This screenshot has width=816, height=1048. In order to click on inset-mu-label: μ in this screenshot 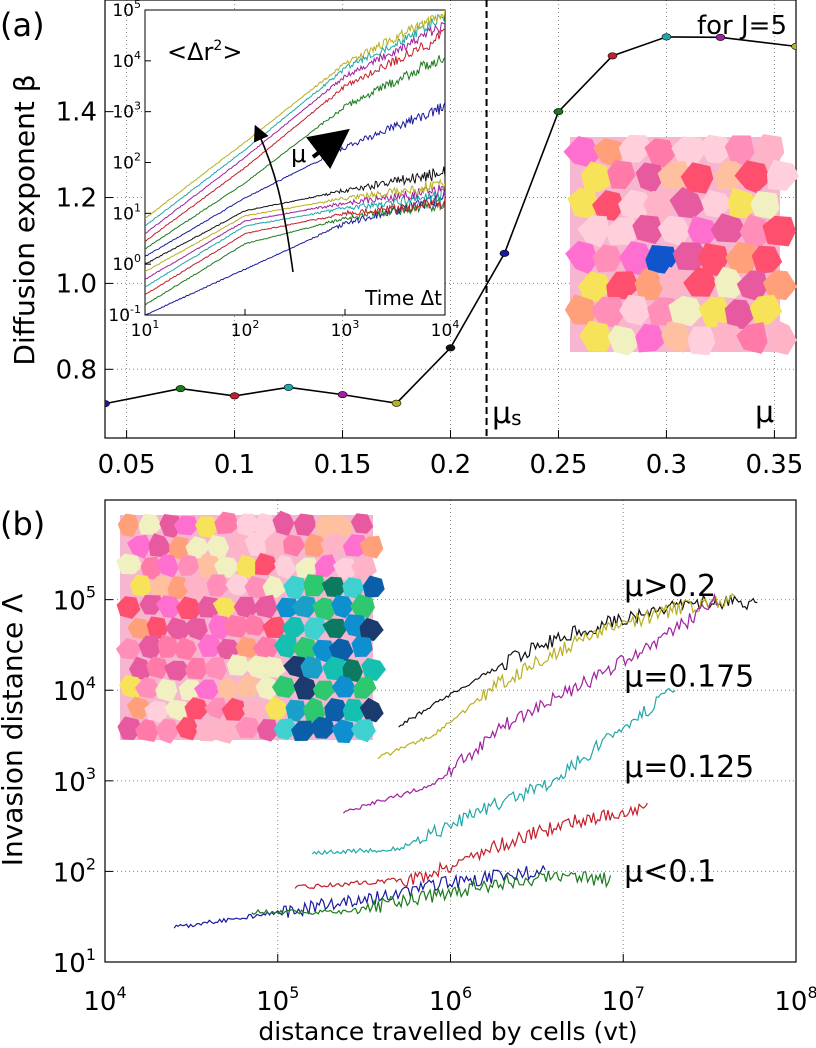, I will do `click(298, 154)`.